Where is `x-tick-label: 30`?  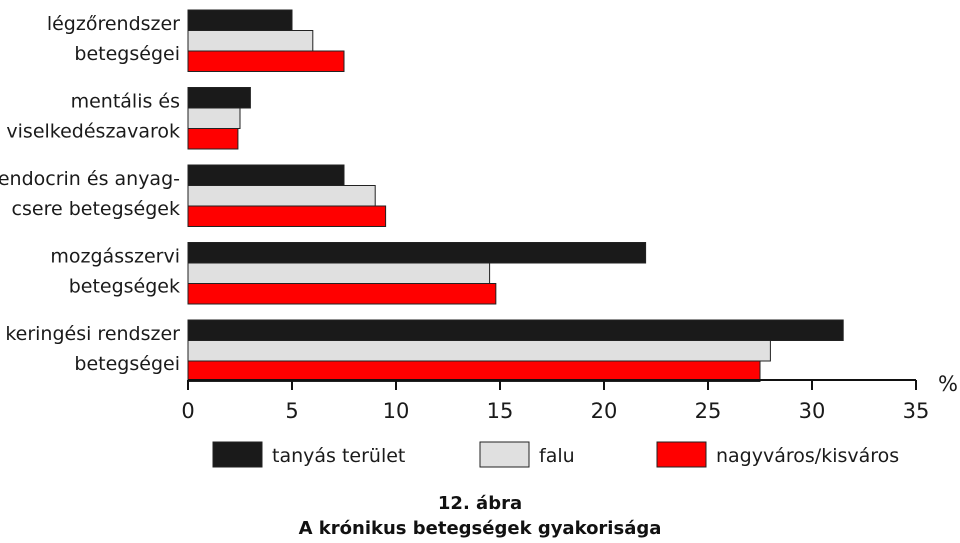 x-tick-label: 30 is located at coordinates (812, 411).